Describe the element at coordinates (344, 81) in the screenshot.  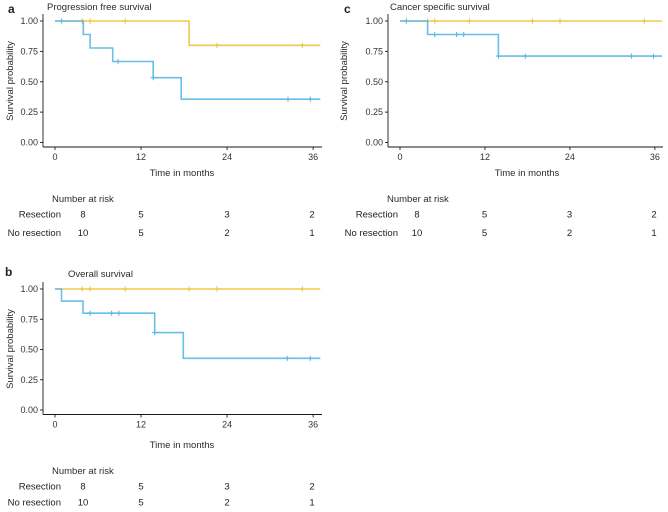
I see `panel-c-ylabel: Survival probability` at that location.